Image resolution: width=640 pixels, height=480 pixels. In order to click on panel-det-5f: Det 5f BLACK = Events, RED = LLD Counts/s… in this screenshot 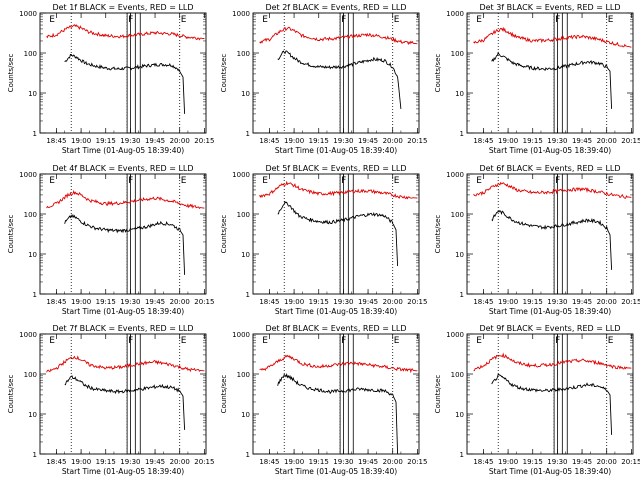, I will do `click(323, 240)`.